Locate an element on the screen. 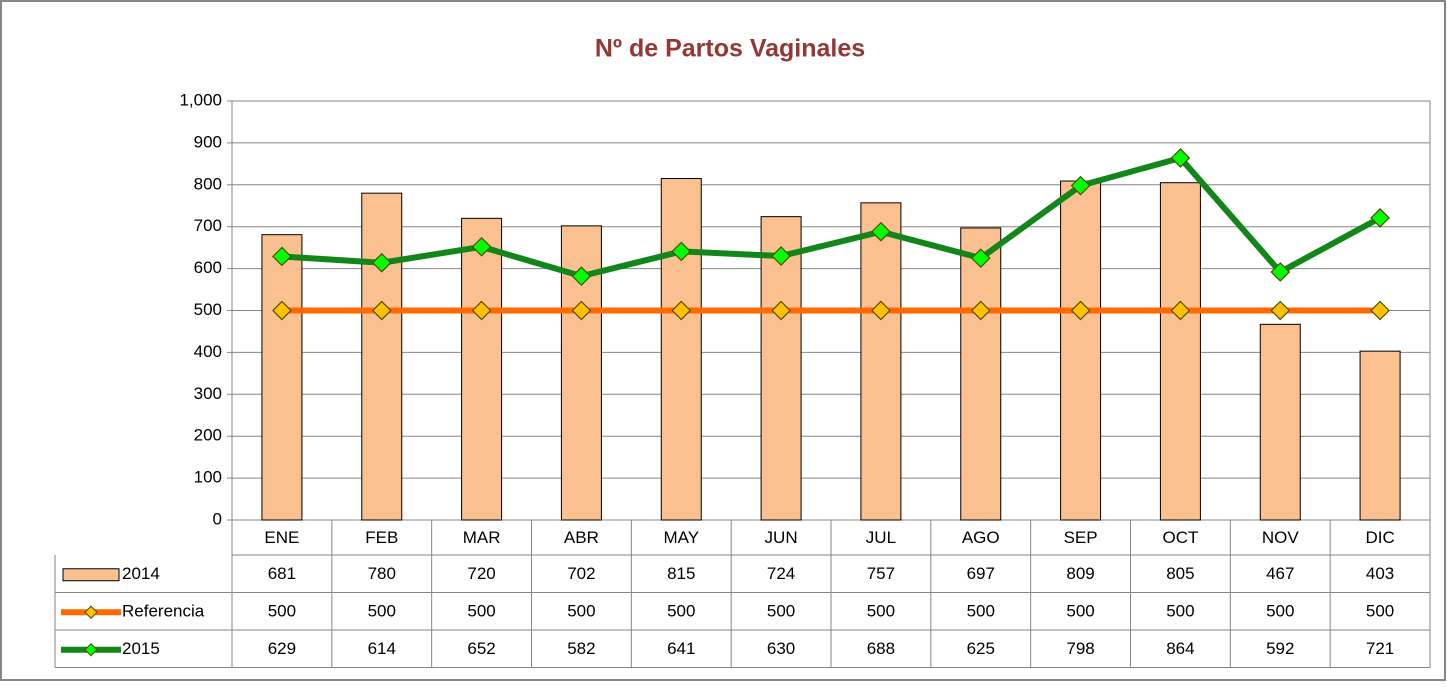 The width and height of the screenshot is (1447, 687). x-tick-label: AGO is located at coordinates (981, 537).